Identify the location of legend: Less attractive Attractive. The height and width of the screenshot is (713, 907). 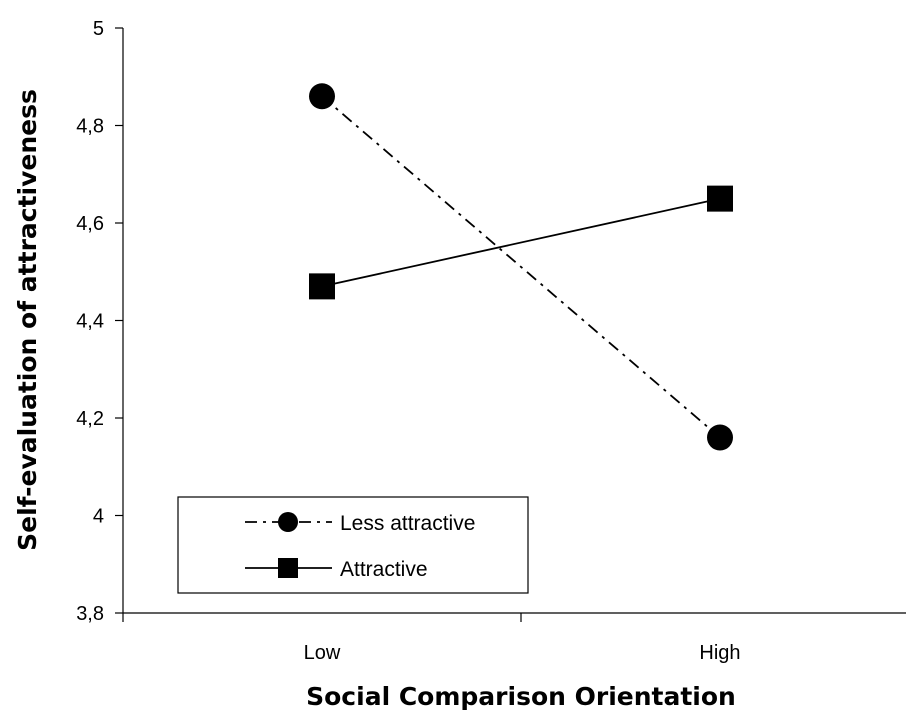
(353, 545).